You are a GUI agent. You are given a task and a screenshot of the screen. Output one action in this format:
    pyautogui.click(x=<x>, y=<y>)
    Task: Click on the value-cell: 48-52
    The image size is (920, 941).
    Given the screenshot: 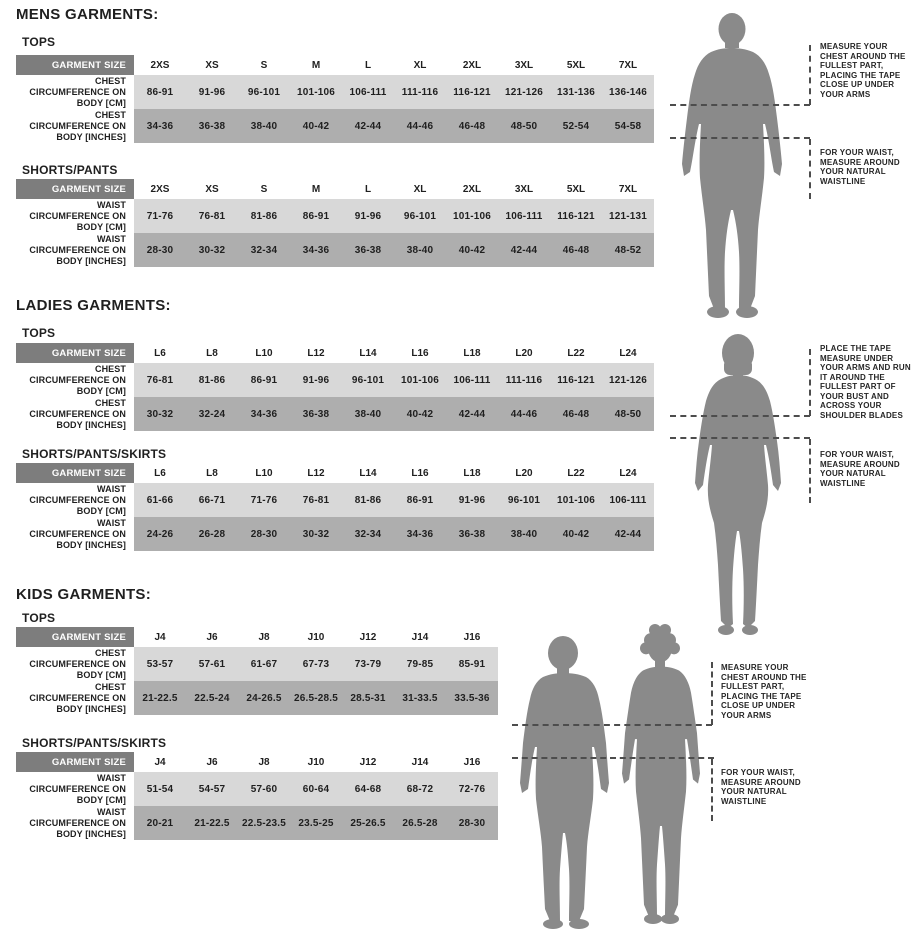 What is the action you would take?
    pyautogui.click(x=628, y=250)
    